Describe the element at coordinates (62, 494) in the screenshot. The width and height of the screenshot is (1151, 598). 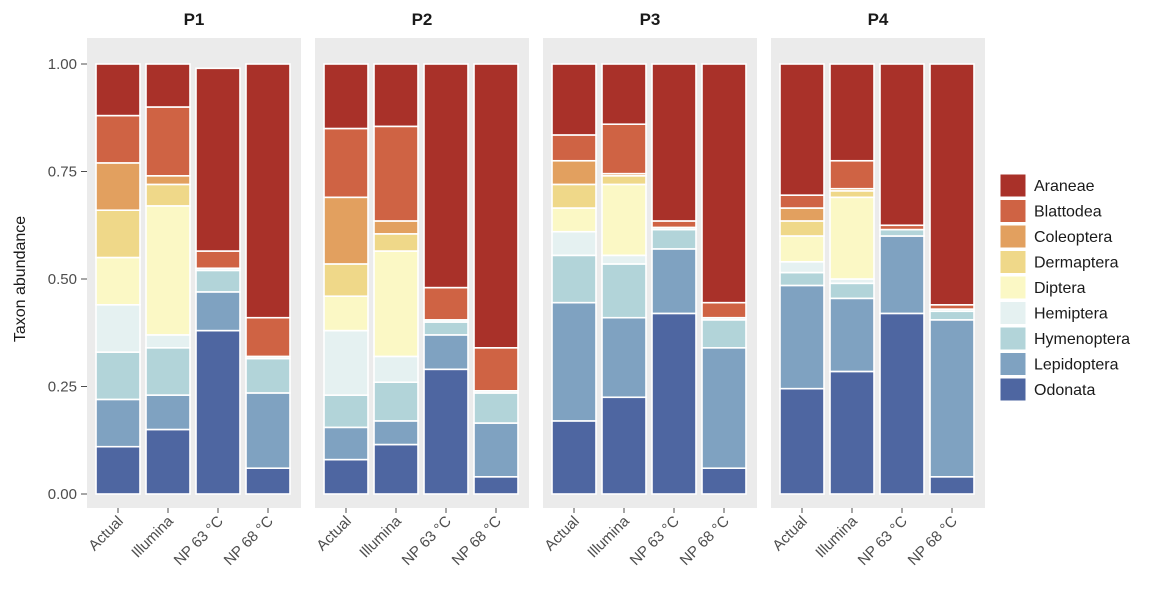
I see `y-tick-label: 0.00` at that location.